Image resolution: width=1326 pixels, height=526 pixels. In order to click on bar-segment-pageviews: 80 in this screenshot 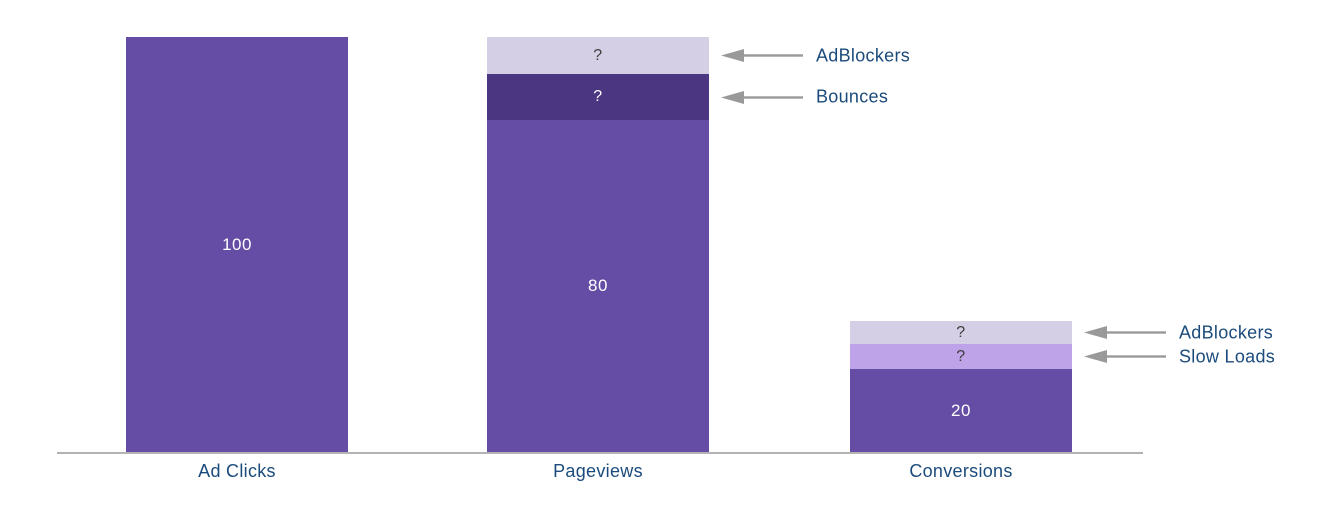, I will do `click(598, 286)`.